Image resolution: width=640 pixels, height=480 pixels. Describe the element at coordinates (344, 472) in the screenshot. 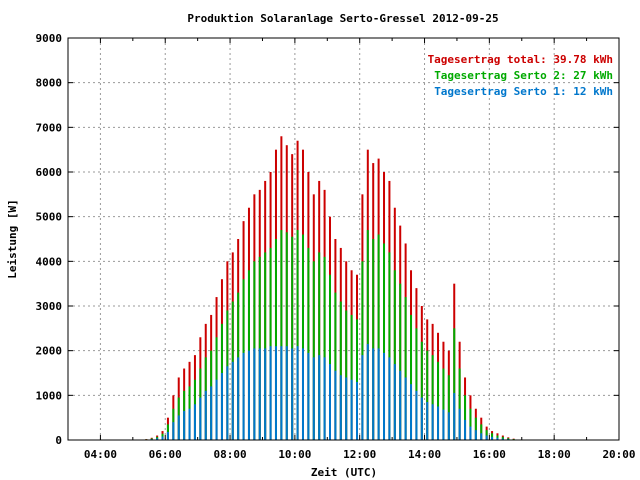

I see `x-axis-title: Zeit (UTC)` at that location.